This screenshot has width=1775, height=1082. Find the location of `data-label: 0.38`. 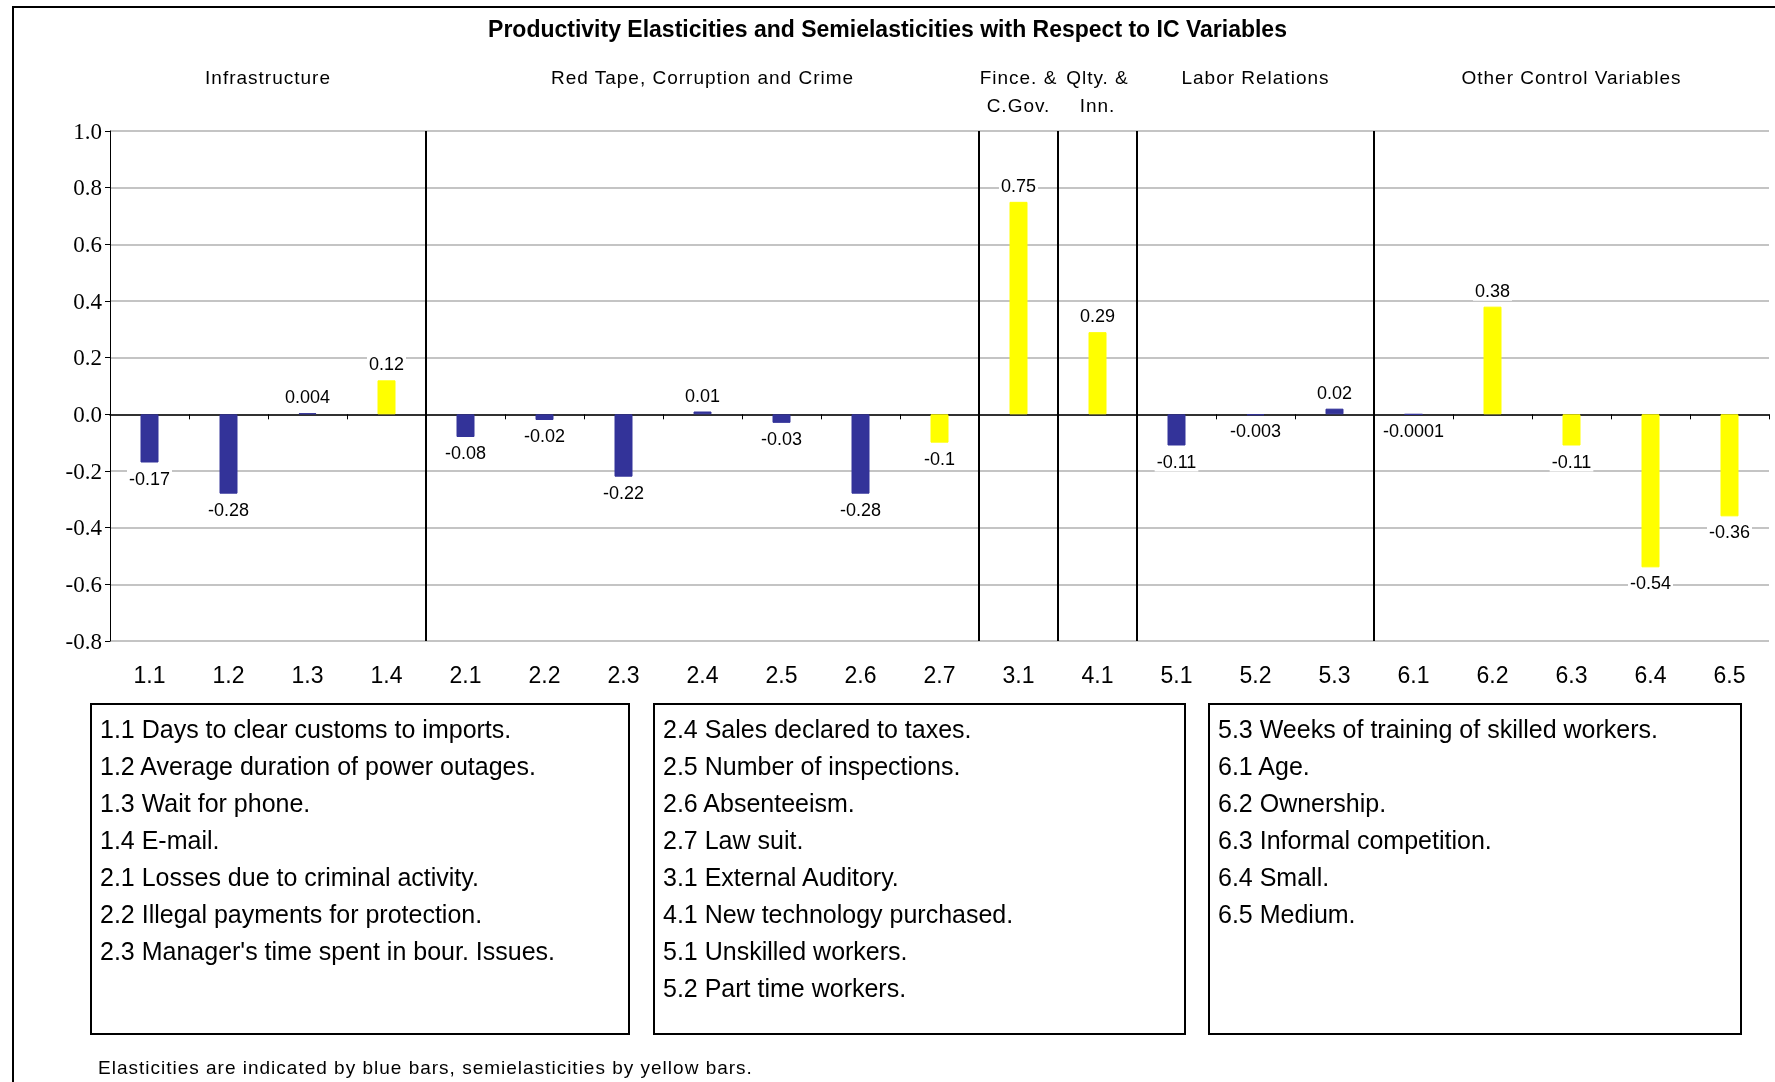

data-label: 0.38 is located at coordinates (1492, 290).